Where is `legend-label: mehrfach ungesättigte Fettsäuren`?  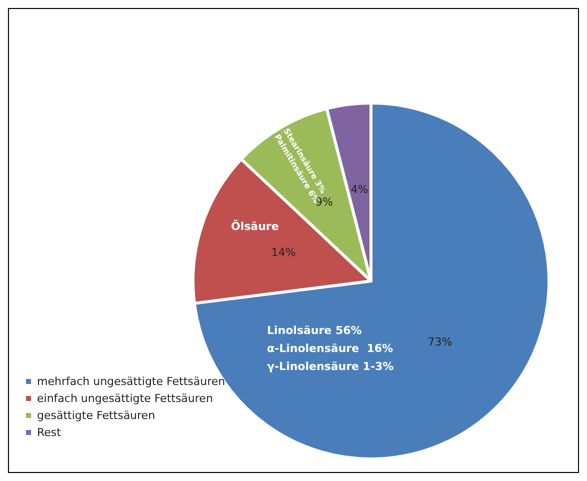 legend-label: mehrfach ungesättigte Fettsäuren is located at coordinates (131, 381).